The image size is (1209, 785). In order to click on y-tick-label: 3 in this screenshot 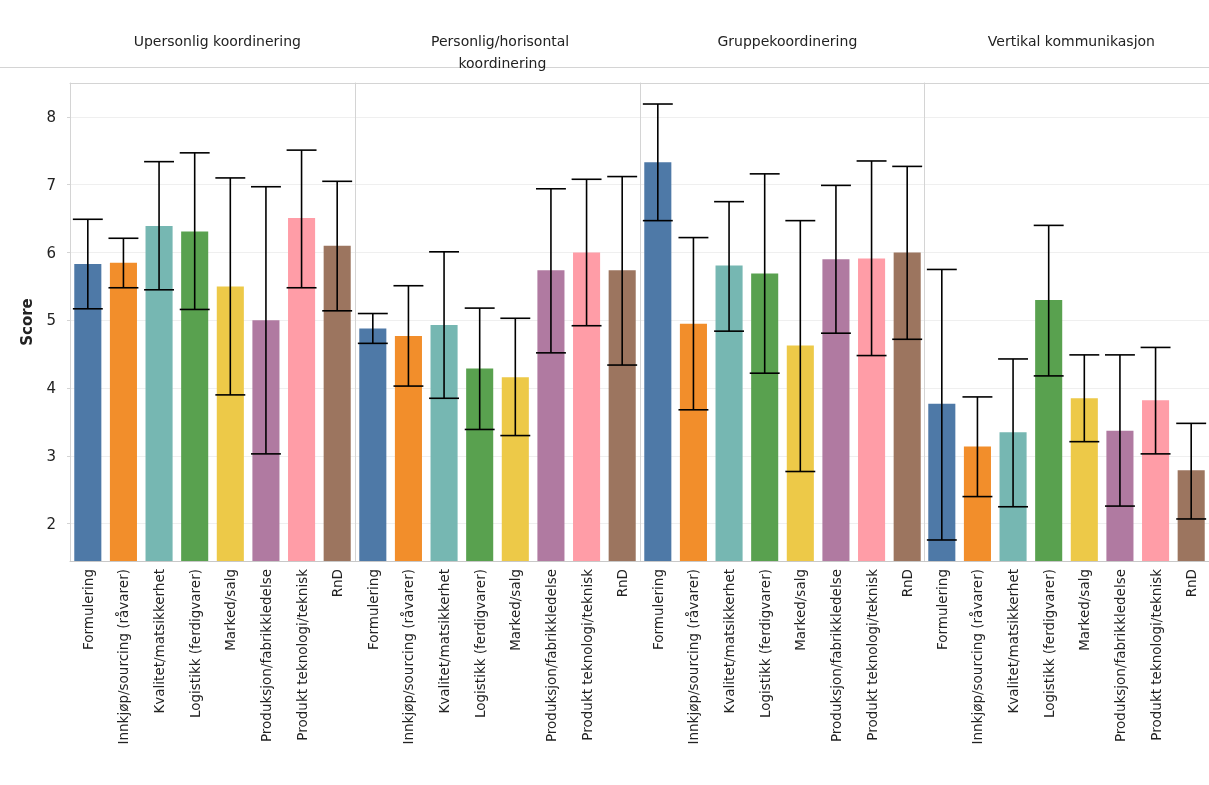, I will do `click(51, 455)`.